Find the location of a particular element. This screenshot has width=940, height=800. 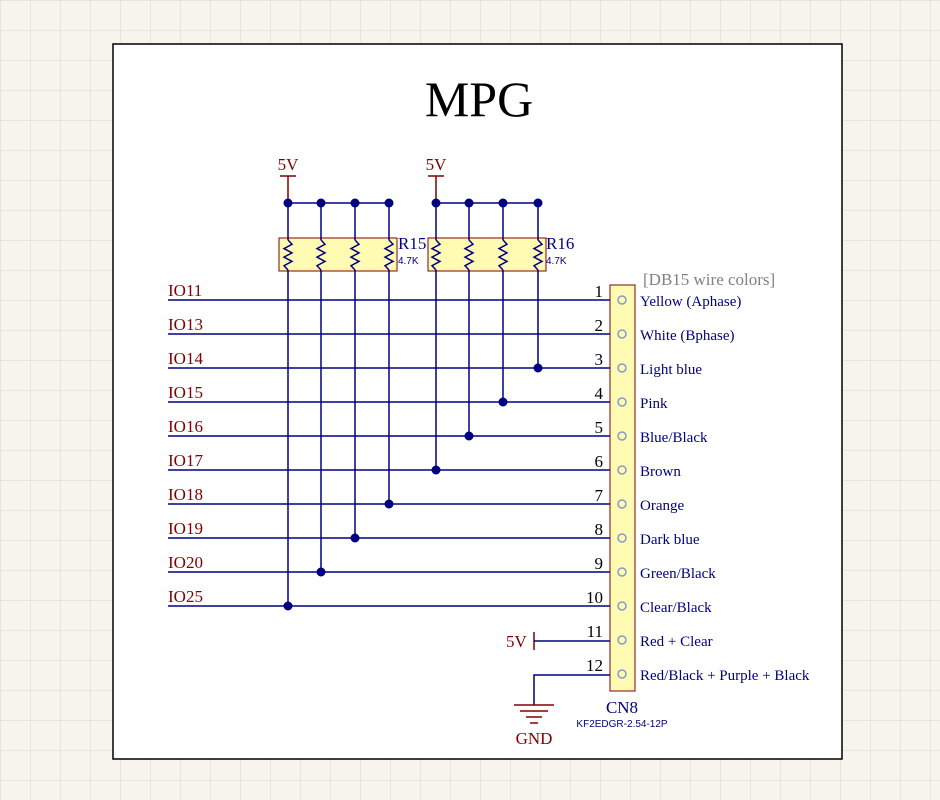

r15-designator: R15 is located at coordinates (412, 243).